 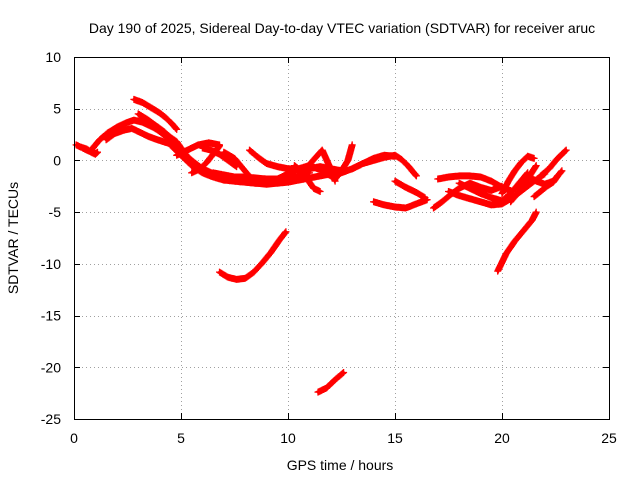 What do you see at coordinates (51, 264) in the screenshot?
I see `y-tick-label: -10` at bounding box center [51, 264].